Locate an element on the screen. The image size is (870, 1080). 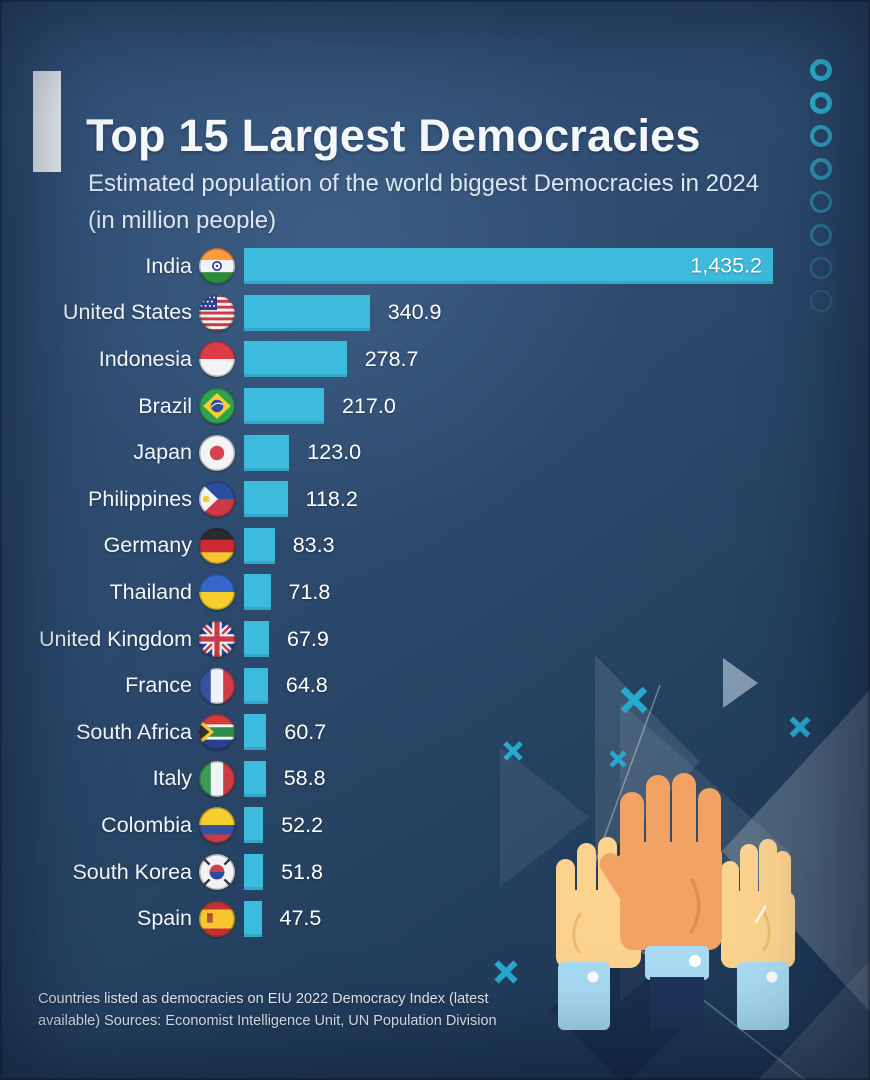
bar-wrap: 67.9 is located at coordinates (286, 639).